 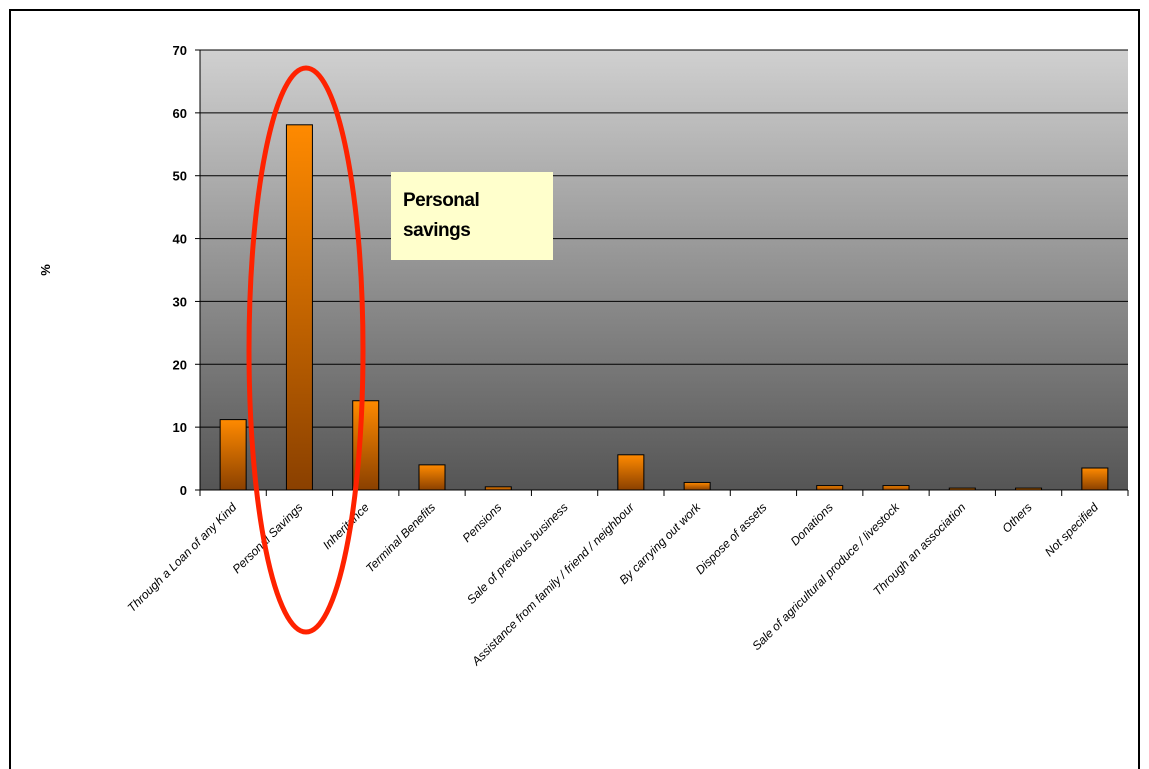 I want to click on y-tick-label: 30, so click(x=180, y=301).